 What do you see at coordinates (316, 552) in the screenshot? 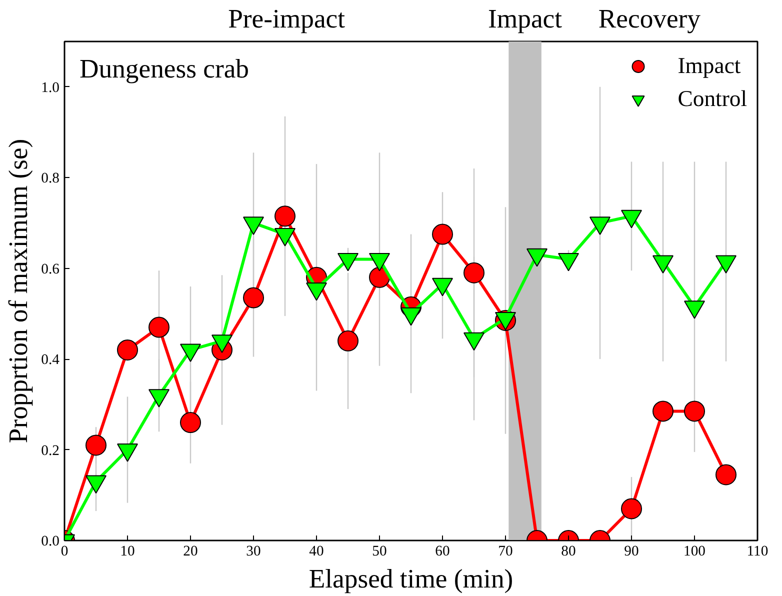
I see `x-tick-label: 40` at bounding box center [316, 552].